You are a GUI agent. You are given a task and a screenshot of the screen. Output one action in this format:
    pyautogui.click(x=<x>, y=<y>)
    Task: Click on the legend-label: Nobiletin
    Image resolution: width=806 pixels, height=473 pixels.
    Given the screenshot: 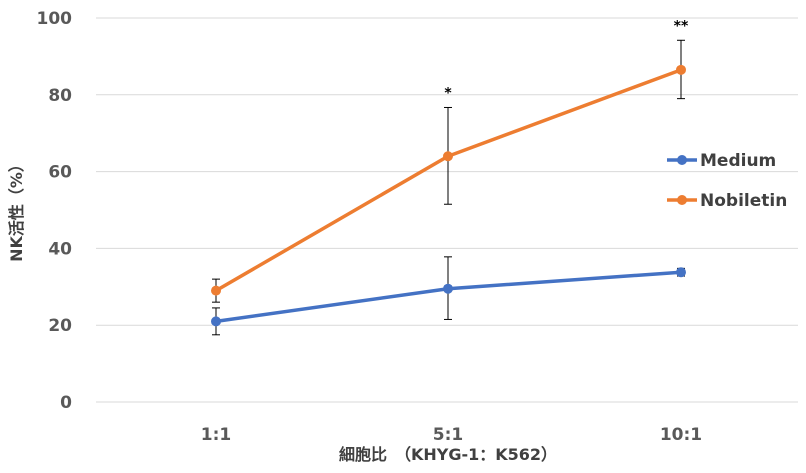 What is the action you would take?
    pyautogui.click(x=743, y=201)
    